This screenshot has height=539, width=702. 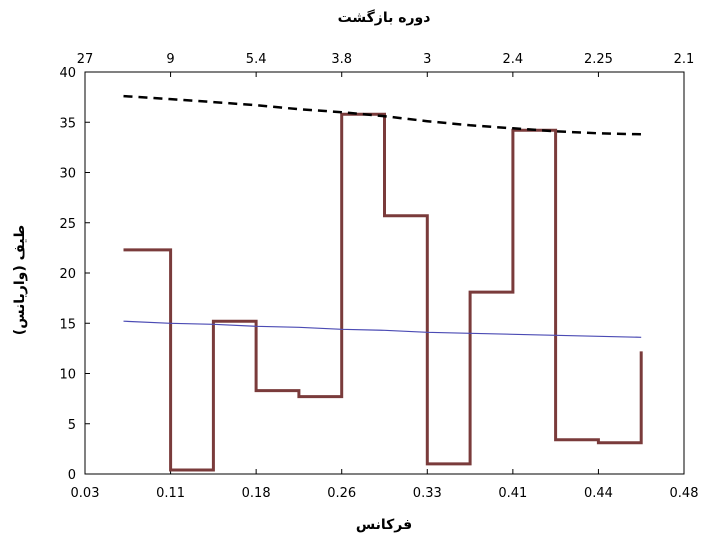 I want to click on top-tick-label: 2.1, so click(x=684, y=59).